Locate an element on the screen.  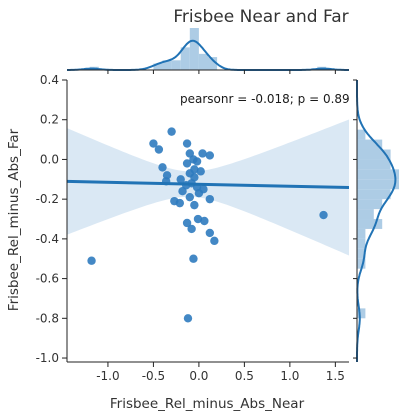
y-kde-curve is located at coordinates (376, 221).